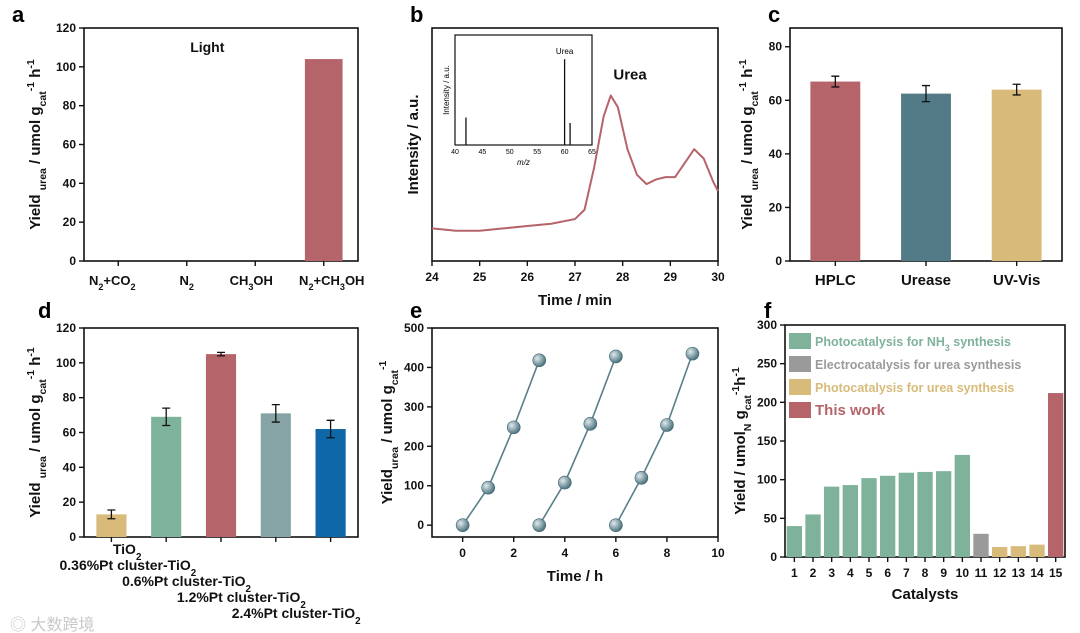  Describe the element at coordinates (414, 367) in the screenshot. I see `y-tick-label: 400` at that location.